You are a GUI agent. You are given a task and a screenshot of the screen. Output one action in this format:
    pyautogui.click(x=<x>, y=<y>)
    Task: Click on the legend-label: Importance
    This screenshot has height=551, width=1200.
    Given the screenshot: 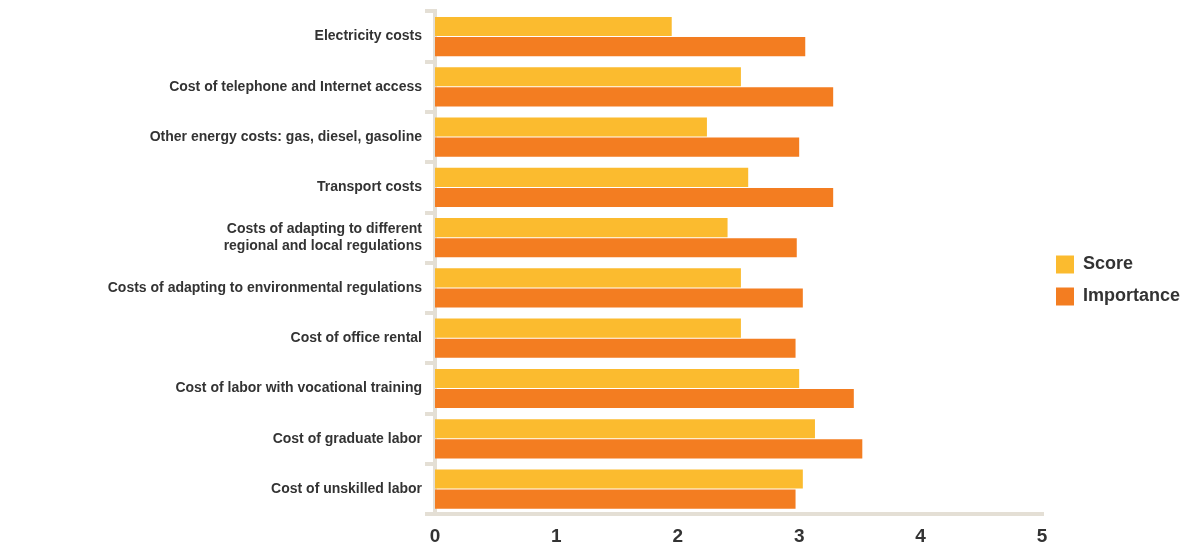 What is the action you would take?
    pyautogui.click(x=1131, y=295)
    